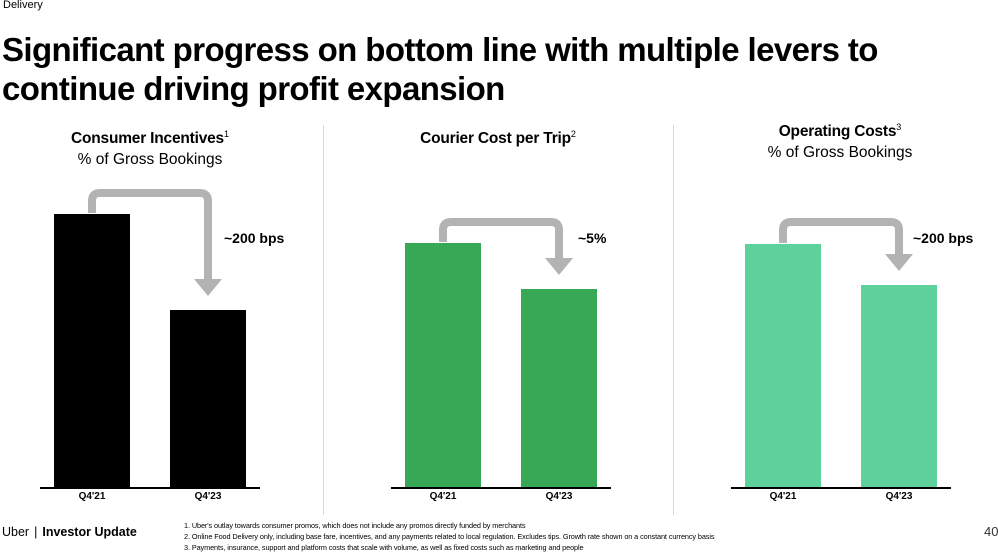 The image size is (998, 553). I want to click on chart-3-subtitle: % of Gross Bookings, so click(840, 152).